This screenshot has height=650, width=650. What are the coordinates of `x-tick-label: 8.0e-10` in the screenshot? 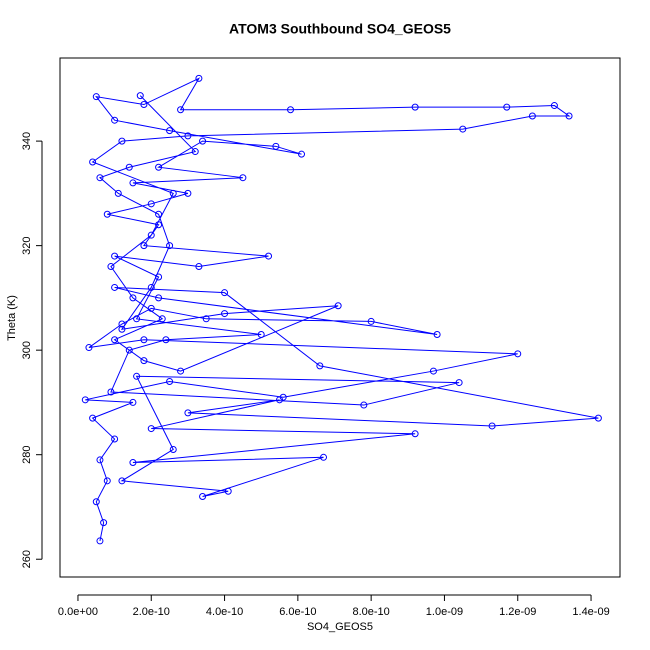 It's located at (370, 612).